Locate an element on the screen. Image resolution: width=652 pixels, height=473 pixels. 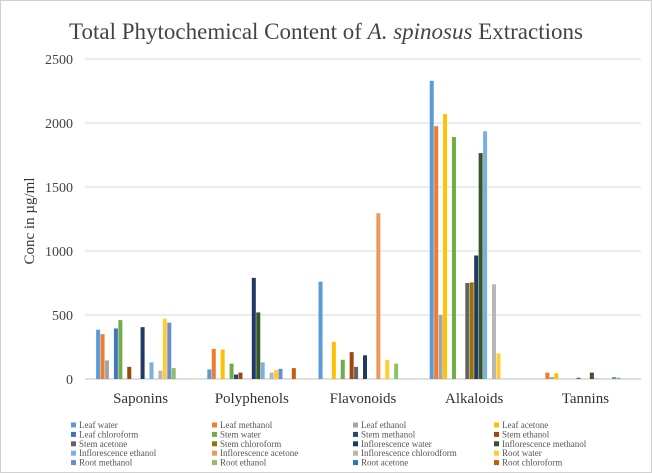
legend-label: Leaf acetone is located at coordinates (525, 425).